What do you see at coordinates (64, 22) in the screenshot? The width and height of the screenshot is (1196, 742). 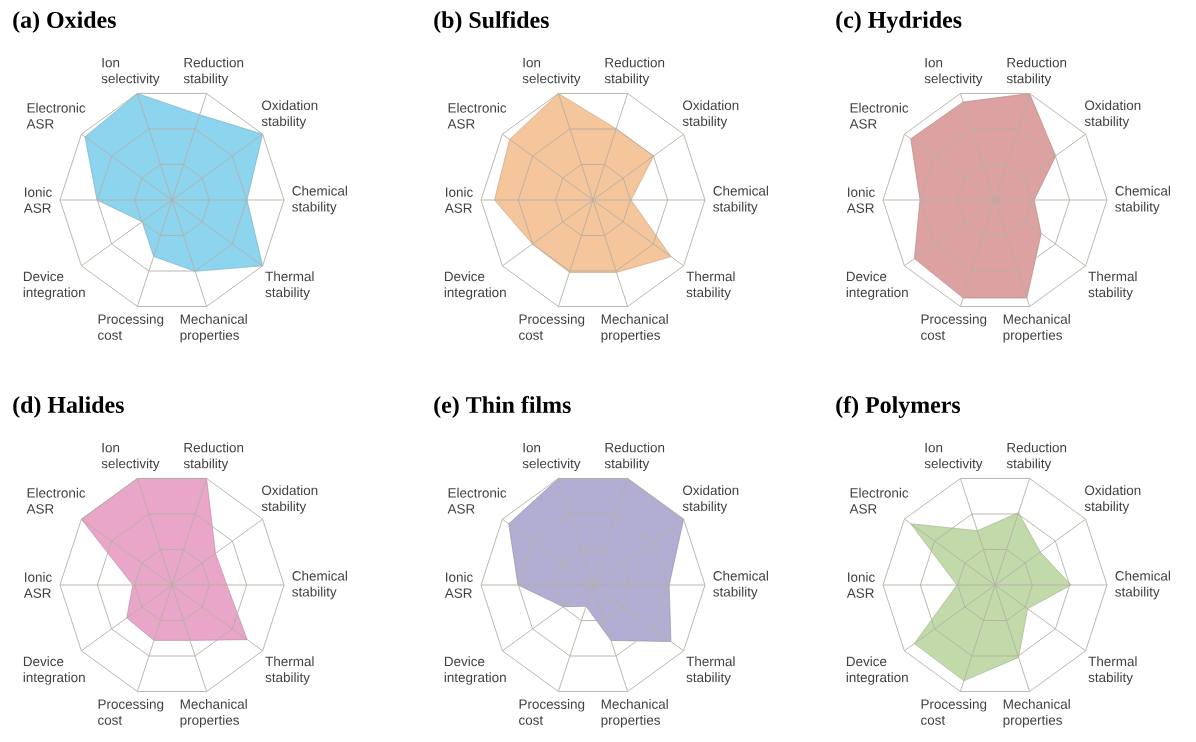 I see `chart-title: (a) Oxides` at bounding box center [64, 22].